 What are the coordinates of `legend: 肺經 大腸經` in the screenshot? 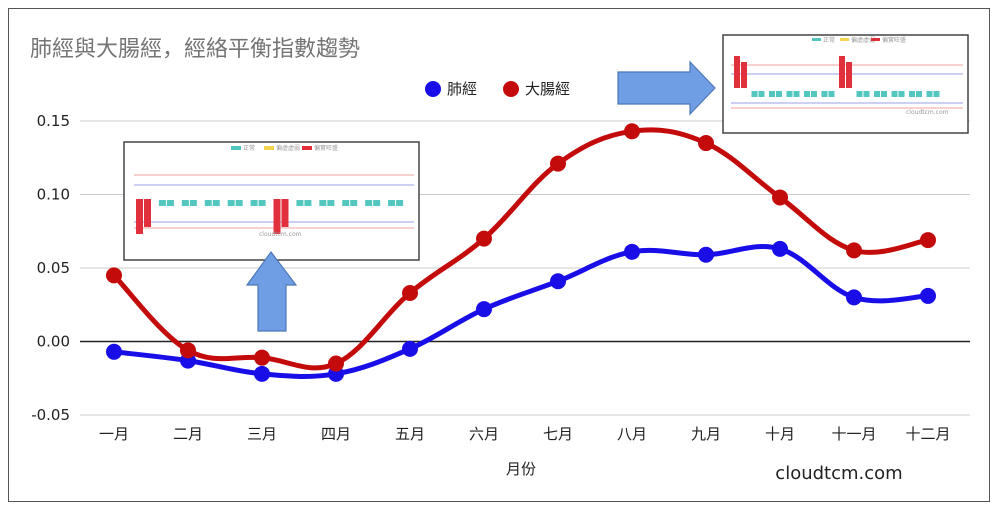 It's located at (497, 89).